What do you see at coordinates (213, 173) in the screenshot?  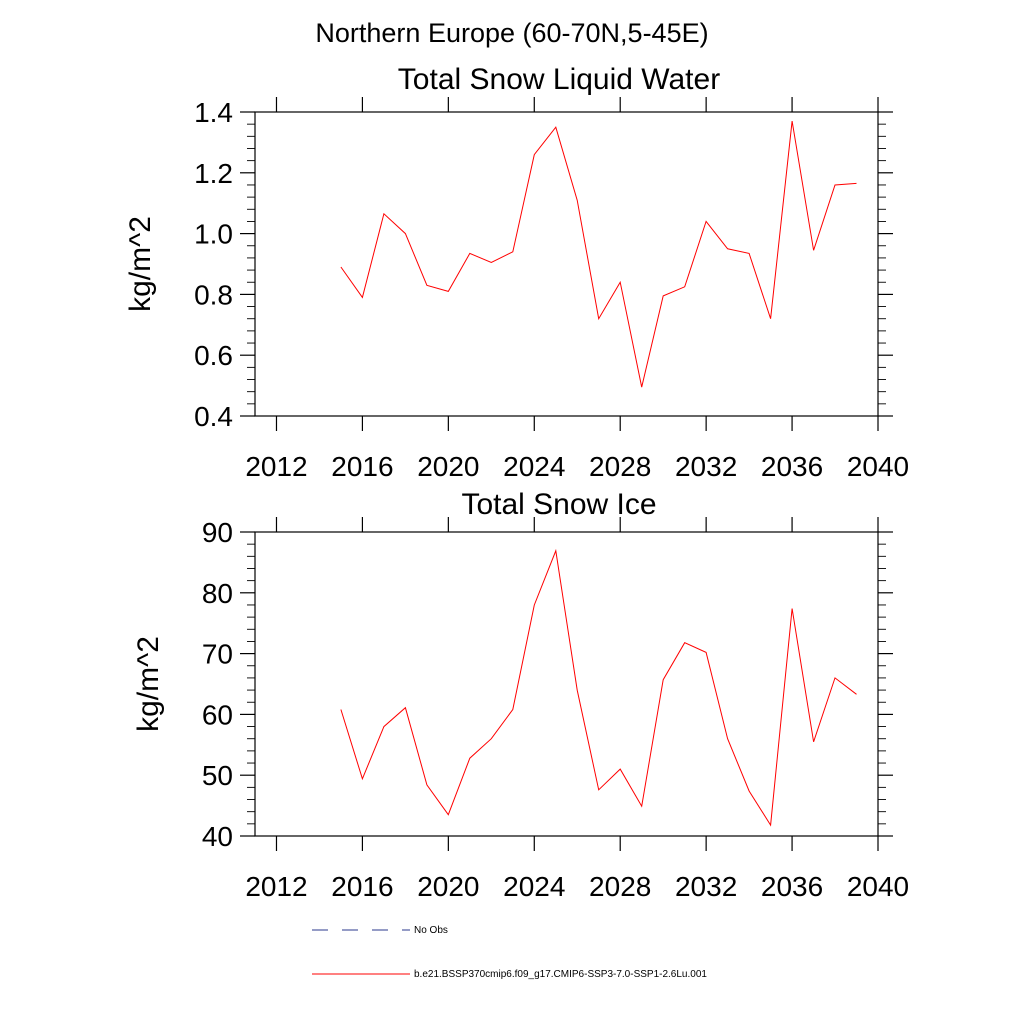 I see `y-tick-label: 1.2` at bounding box center [213, 173].